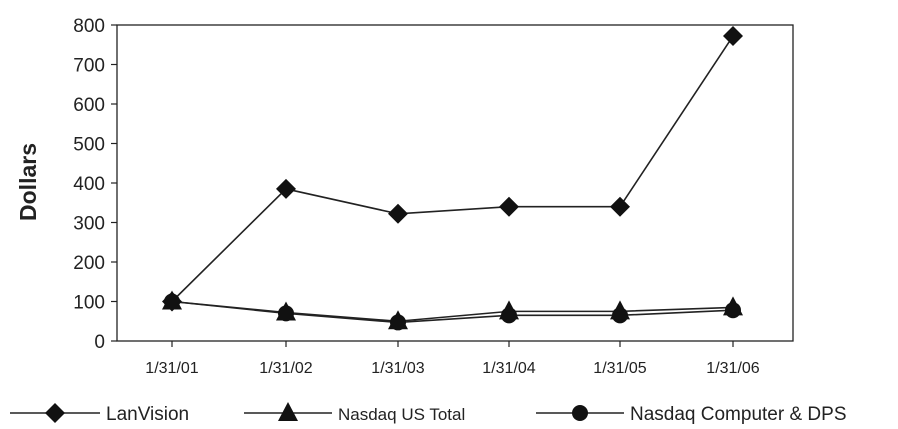 Image resolution: width=898 pixels, height=429 pixels. I want to click on legend-marker-circle, so click(580, 413).